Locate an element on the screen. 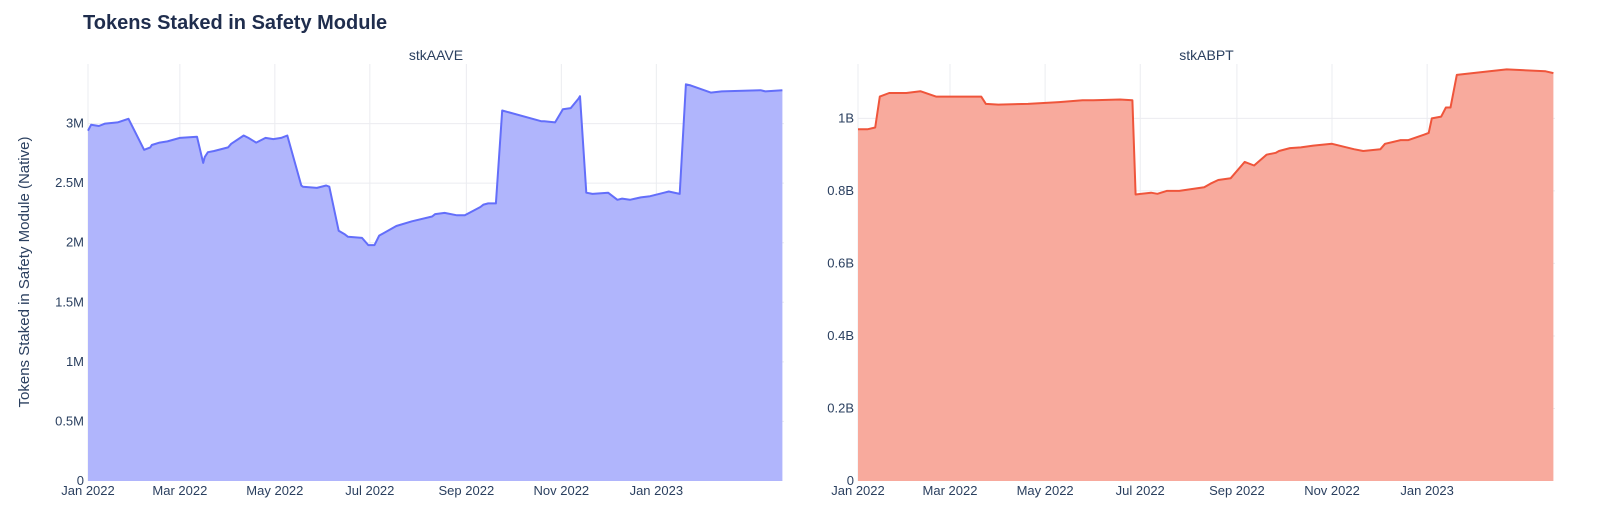 The height and width of the screenshot is (520, 1600). chart-title: Tokens Staked in Safety Module is located at coordinates (235, 23).